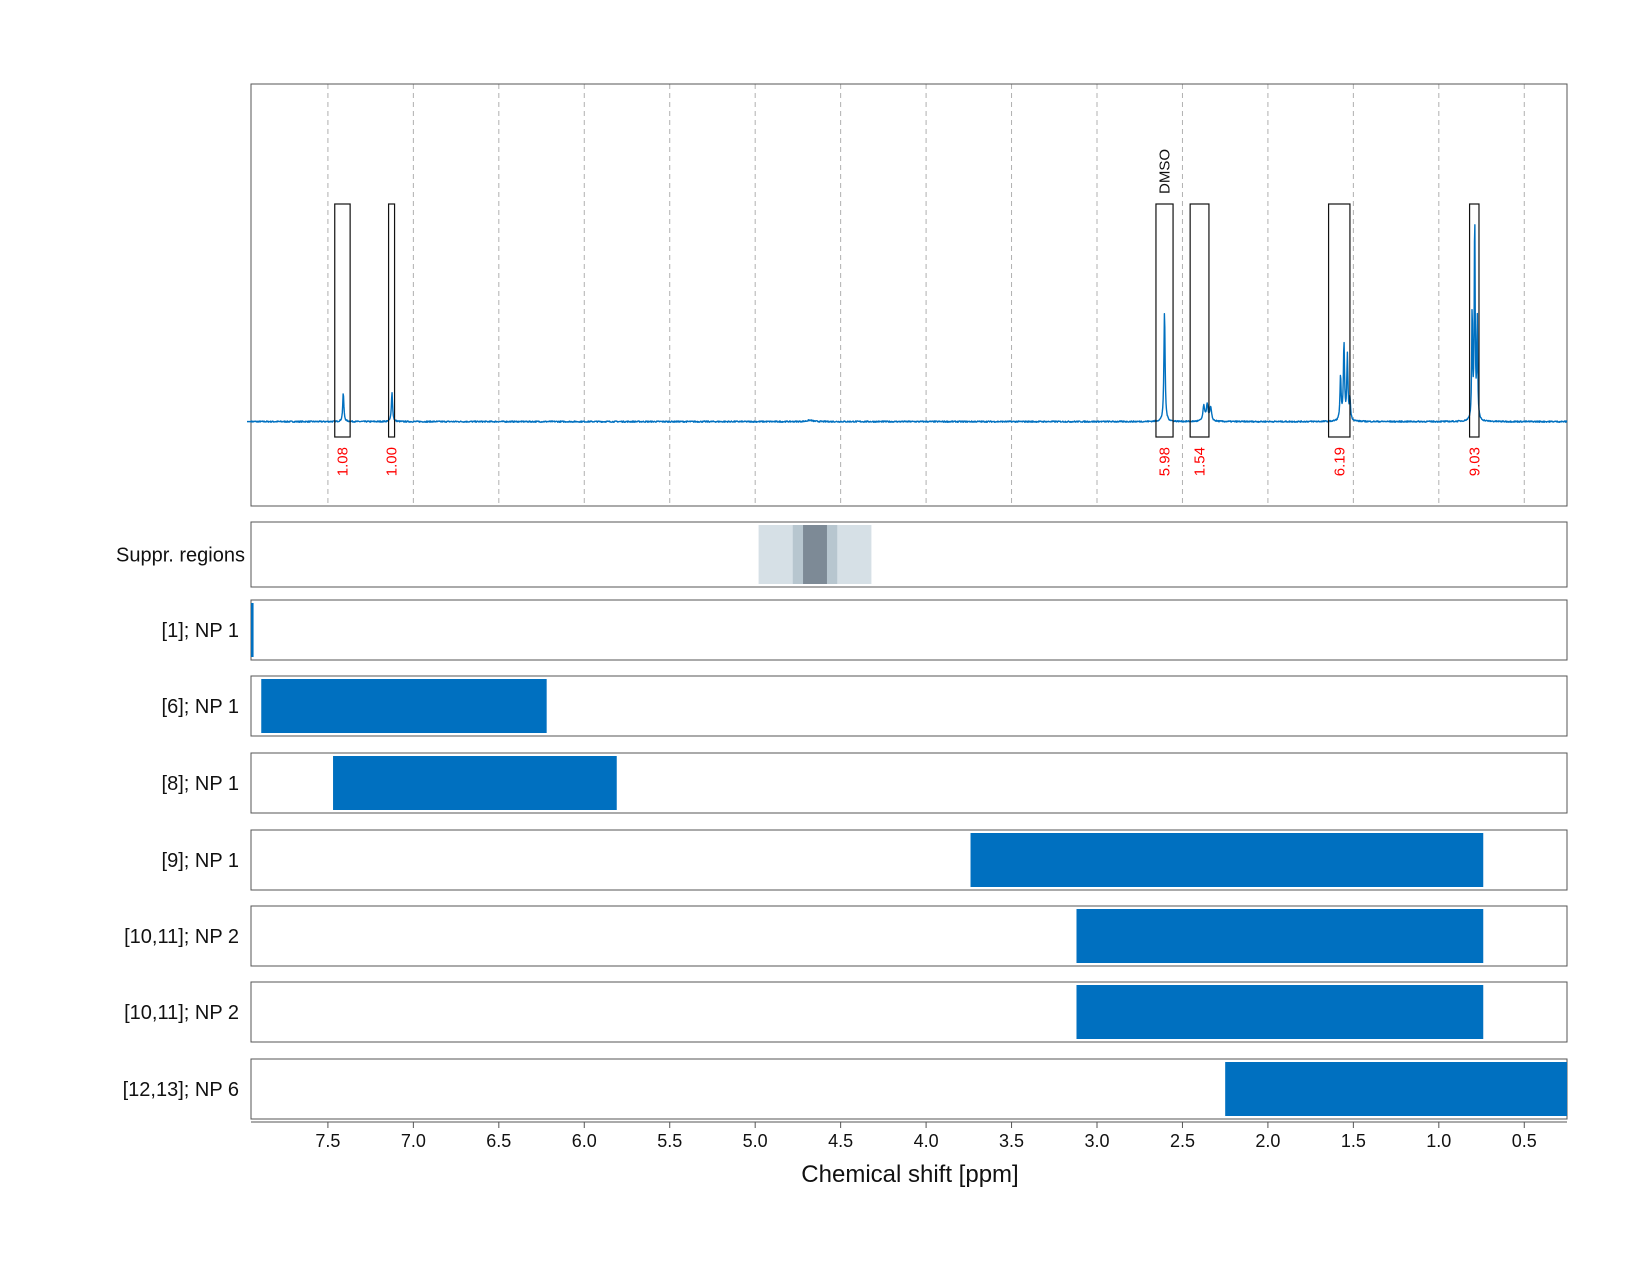  Describe the element at coordinates (327, 1141) in the screenshot. I see `x-tick-label: 7.5` at that location.